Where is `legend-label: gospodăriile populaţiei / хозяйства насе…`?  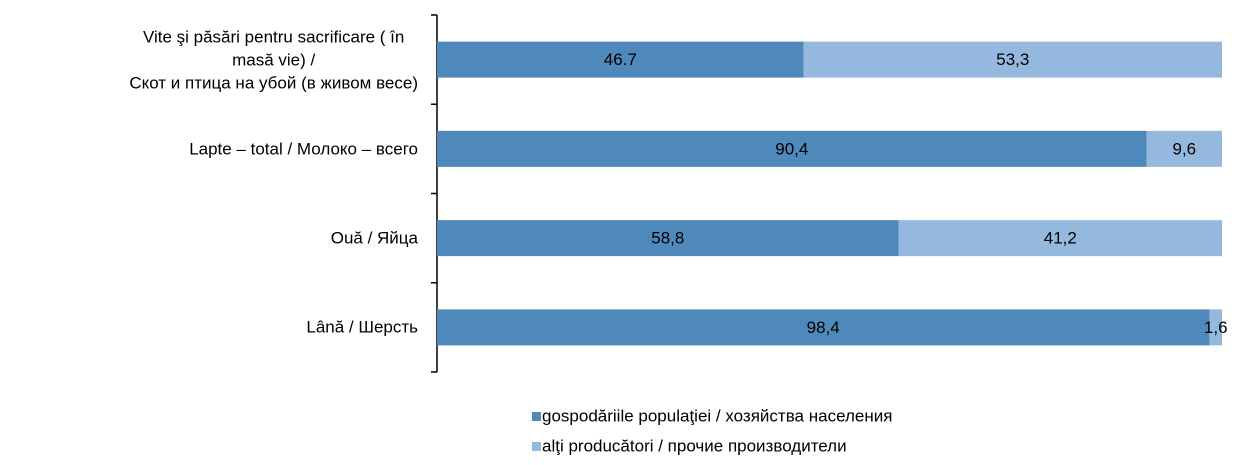 legend-label: gospodăriile populaţiei / хозяйства насе… is located at coordinates (717, 415).